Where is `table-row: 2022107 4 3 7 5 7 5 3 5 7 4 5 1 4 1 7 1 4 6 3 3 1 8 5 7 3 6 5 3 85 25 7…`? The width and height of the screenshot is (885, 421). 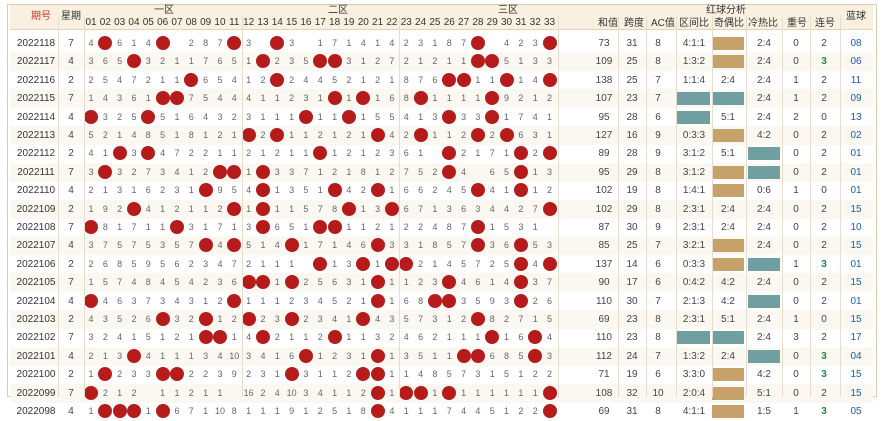 table-row: 2022107 4 3 7 5 7 5 3 5 7 4 5 1 4 1 7 1 4 6 3 3 1 8 5 7 3 6 5 3 85 25 7… is located at coordinates (441, 246).